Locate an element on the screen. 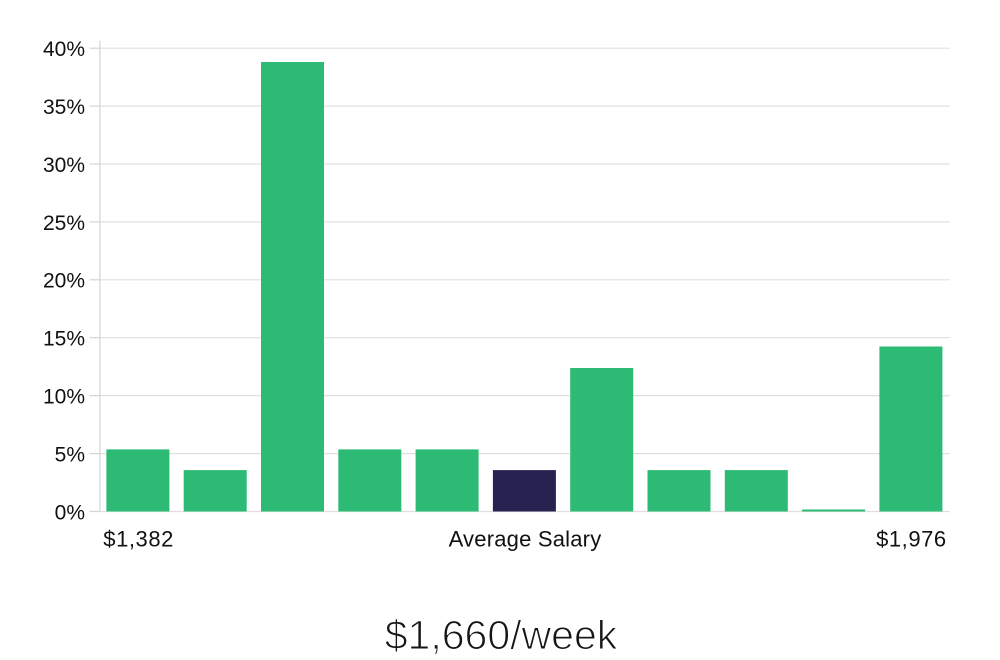  svg-text: 25% is located at coordinates (64, 223).